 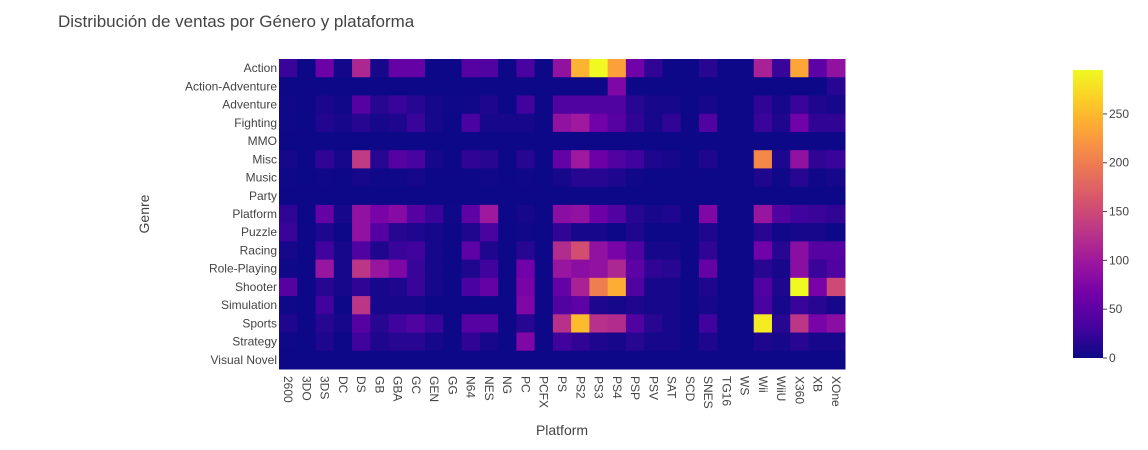 I want to click on y-tick-label: Party, so click(x=263, y=196).